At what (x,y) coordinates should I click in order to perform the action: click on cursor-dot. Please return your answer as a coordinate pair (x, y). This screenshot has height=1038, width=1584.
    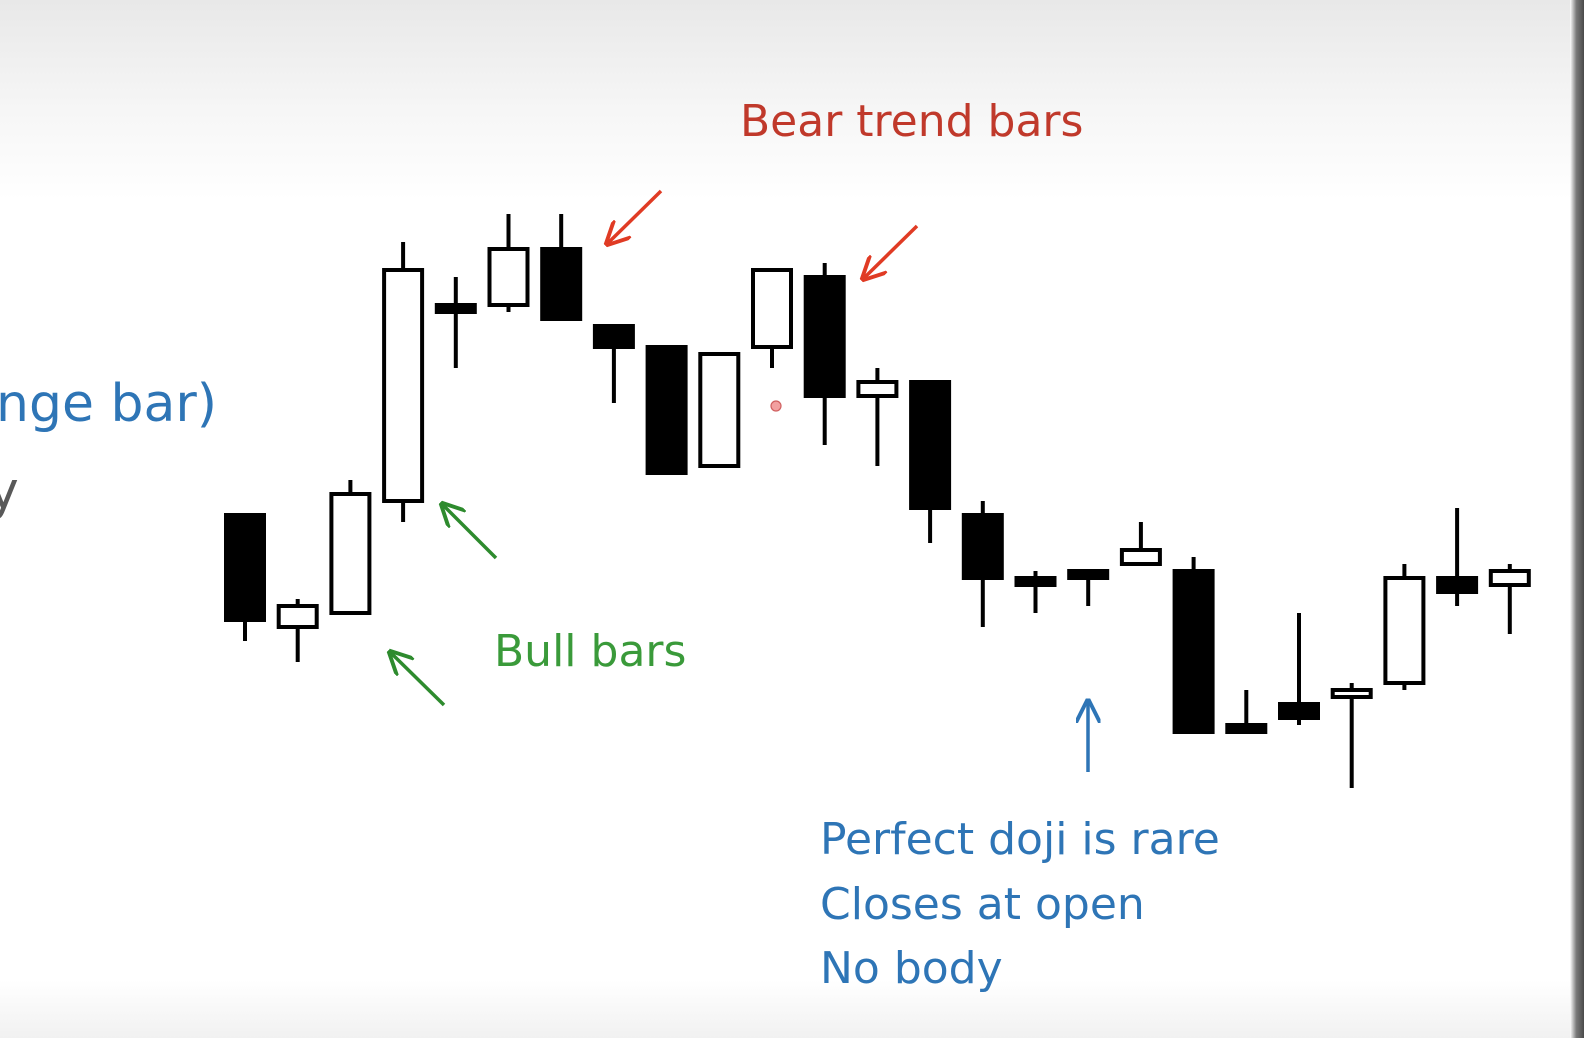
    Looking at the image, I should click on (776, 406).